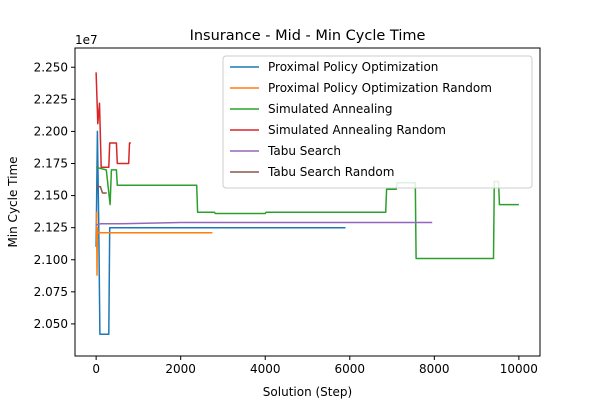 The image size is (600, 400). What do you see at coordinates (330, 109) in the screenshot?
I see `legend-label-simulated-annealing: Simulated Annealing` at bounding box center [330, 109].